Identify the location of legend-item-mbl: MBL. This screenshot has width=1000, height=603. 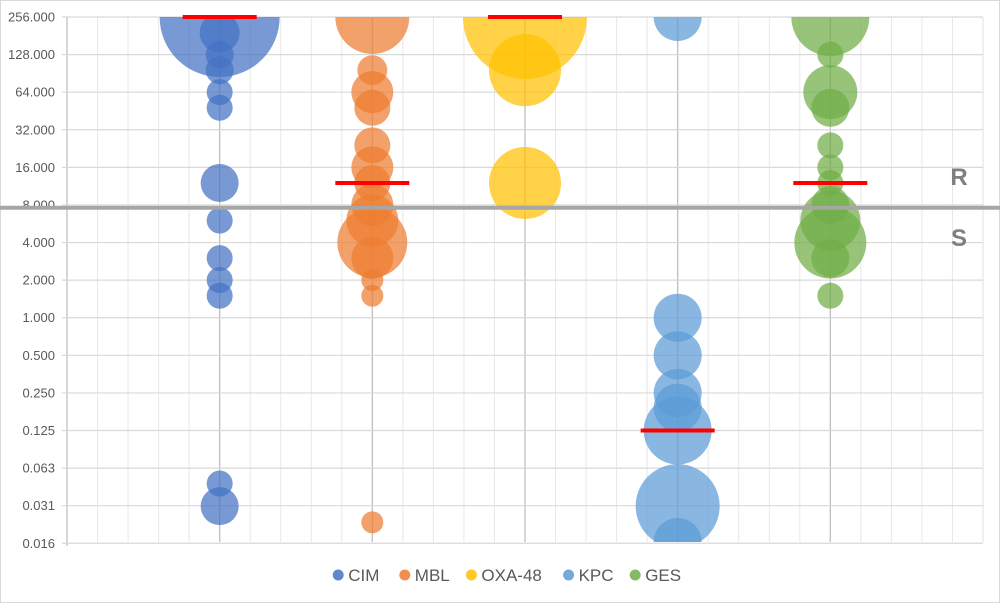
(424, 575).